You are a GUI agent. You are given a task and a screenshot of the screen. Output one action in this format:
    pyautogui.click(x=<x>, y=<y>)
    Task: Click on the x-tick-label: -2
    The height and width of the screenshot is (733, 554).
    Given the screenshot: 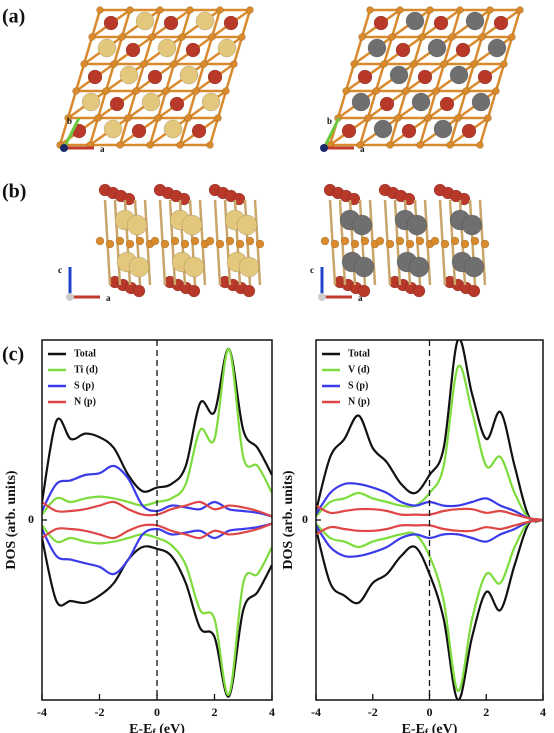 What is the action you would take?
    pyautogui.click(x=100, y=712)
    